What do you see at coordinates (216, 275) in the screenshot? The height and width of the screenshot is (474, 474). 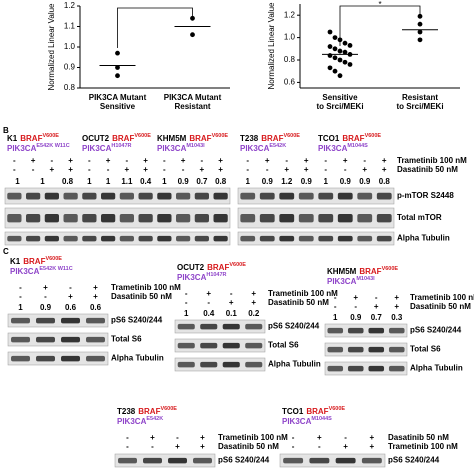 I see `pik3ca-mutation: H1047R` at bounding box center [216, 275].